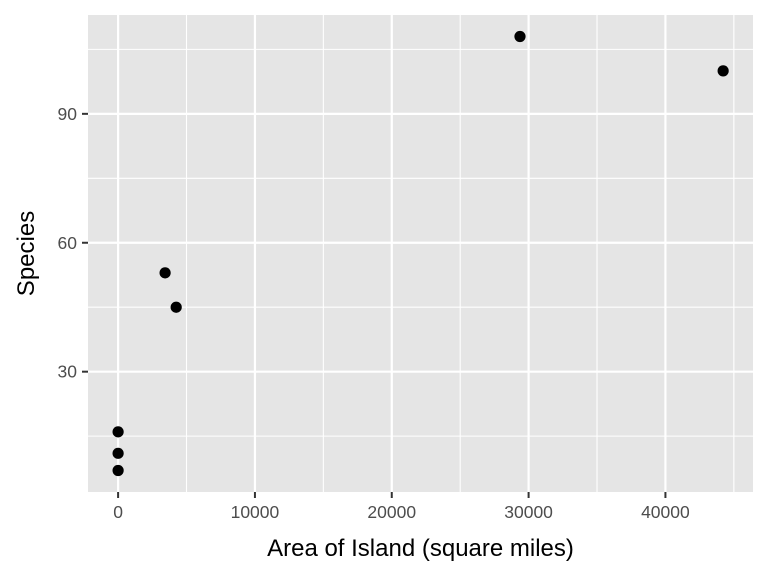 Image resolution: width=768 pixels, height=576 pixels. I want to click on x-axis-ticks: 0 10000 20000 30000 40000, so click(401, 507).